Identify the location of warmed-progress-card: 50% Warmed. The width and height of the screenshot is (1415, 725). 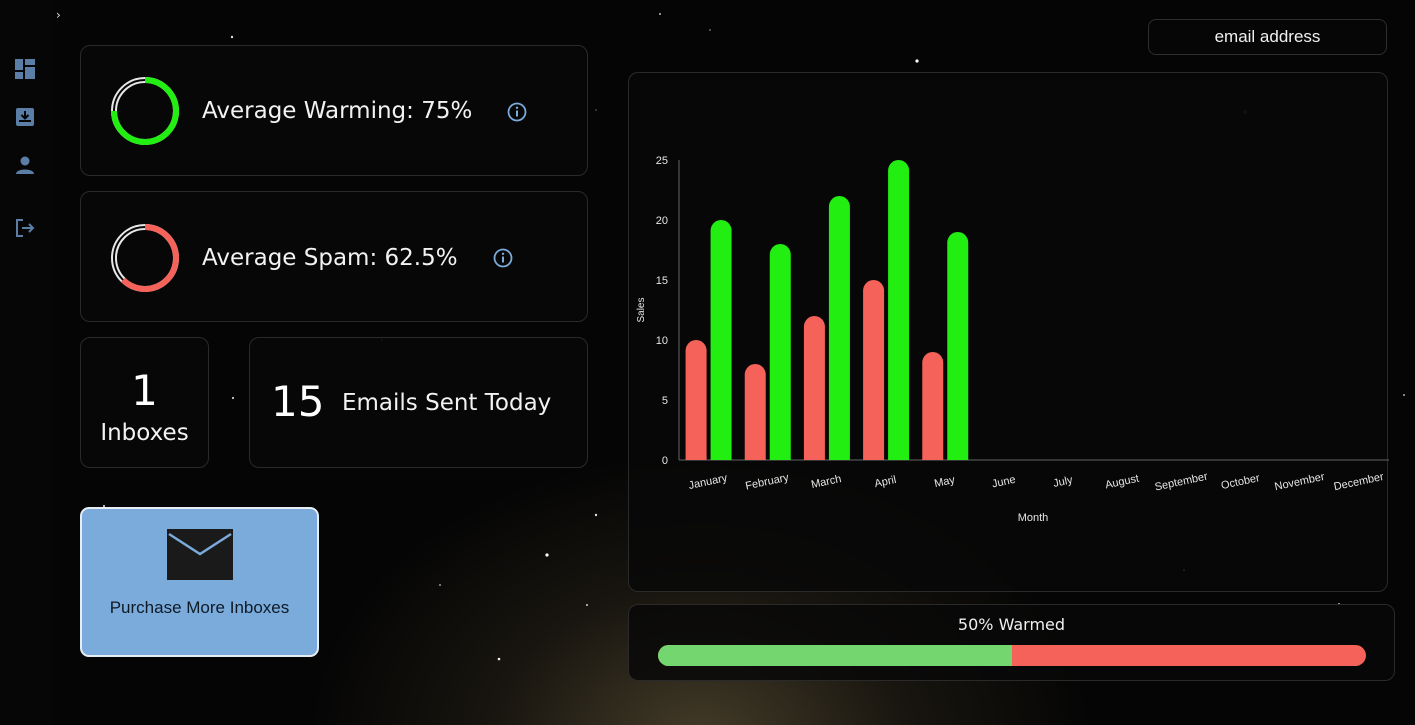
(1011, 642).